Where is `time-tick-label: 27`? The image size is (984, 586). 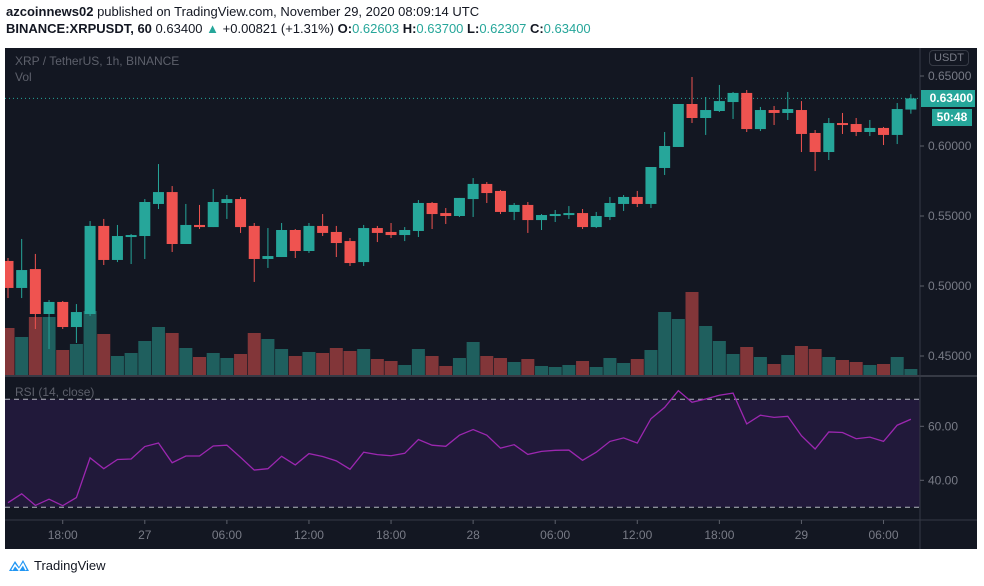
time-tick-label: 27 is located at coordinates (145, 535).